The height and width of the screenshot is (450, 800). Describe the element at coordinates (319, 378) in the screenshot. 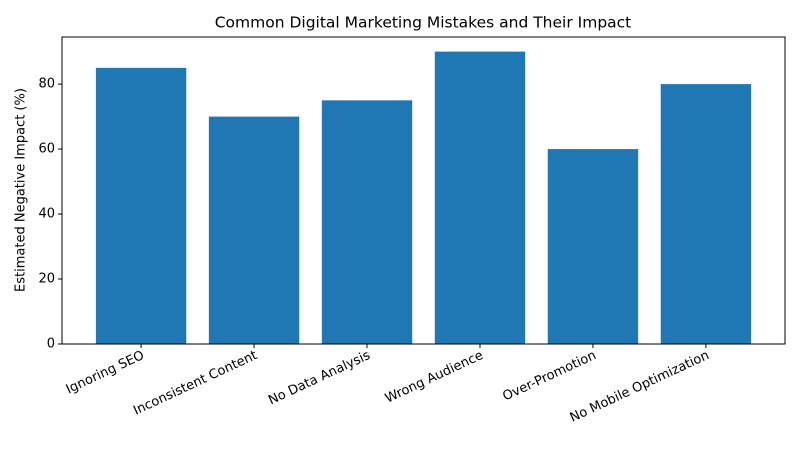

I see `x-tick-label: No Data Analysis` at that location.